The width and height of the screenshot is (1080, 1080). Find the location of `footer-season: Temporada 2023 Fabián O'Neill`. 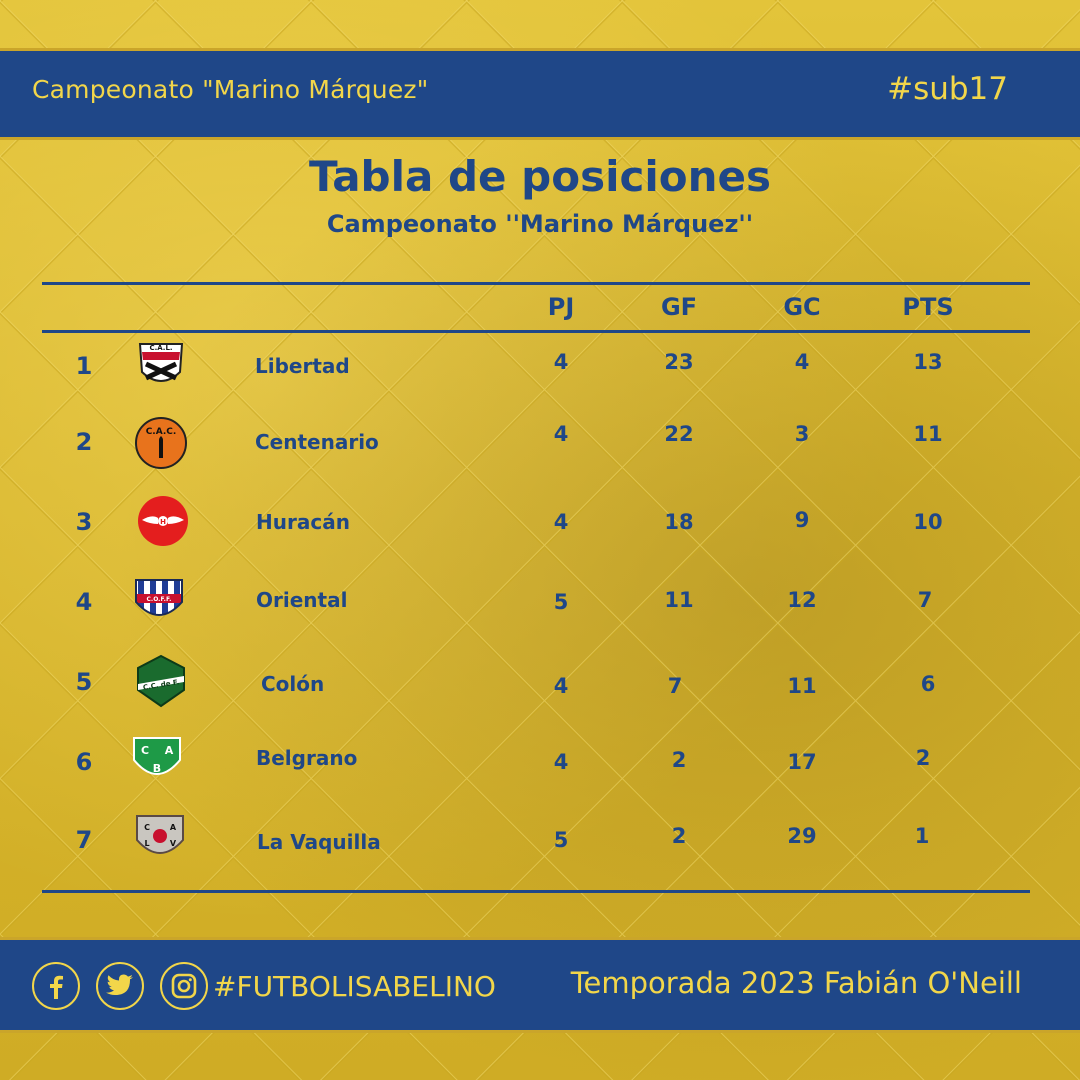

footer-season: Temporada 2023 Fabián O'Neill is located at coordinates (796, 983).